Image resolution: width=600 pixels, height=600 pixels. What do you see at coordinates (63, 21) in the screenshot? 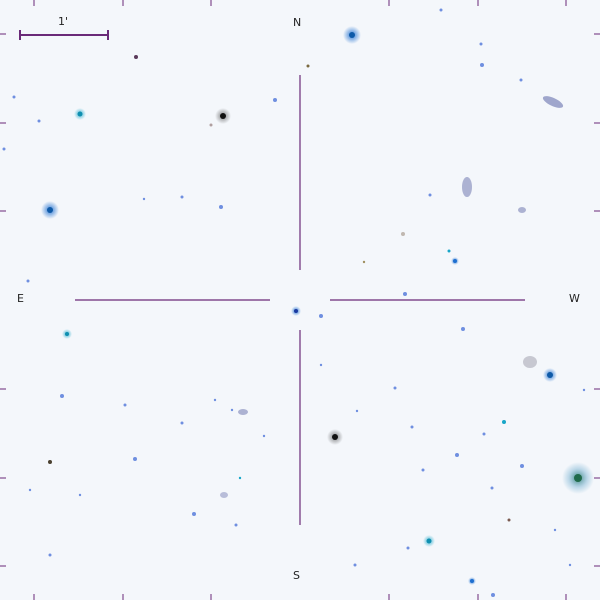
I see `scale-bar-label: 1'` at bounding box center [63, 21].